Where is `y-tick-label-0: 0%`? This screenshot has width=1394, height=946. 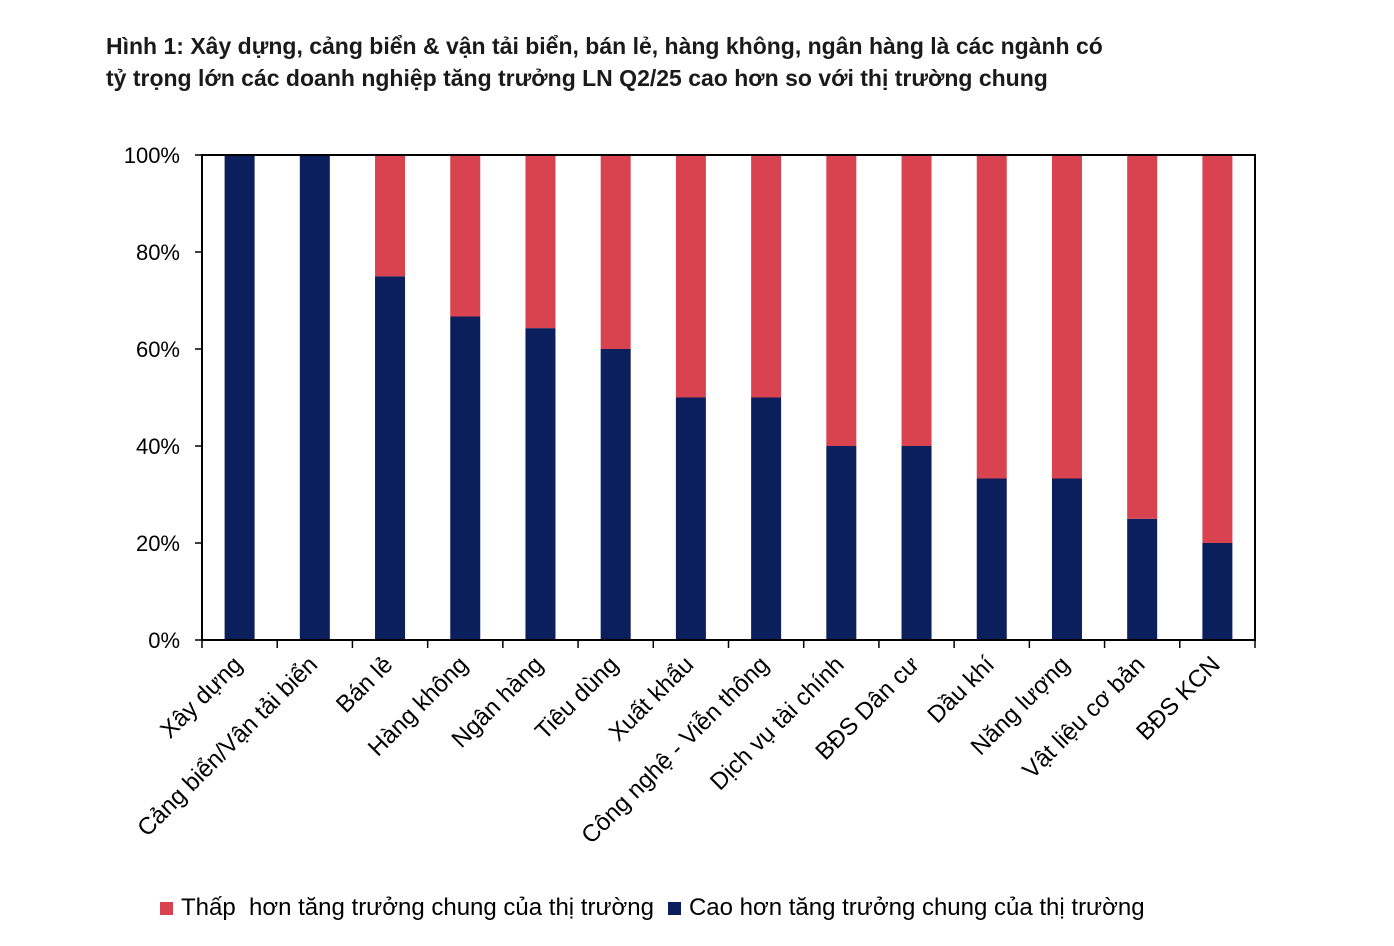 y-tick-label-0: 0% is located at coordinates (164, 640).